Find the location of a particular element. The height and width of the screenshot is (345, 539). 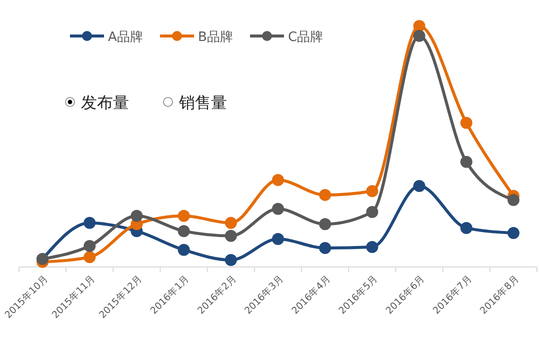

legend-label: B品牌 is located at coordinates (215, 37).